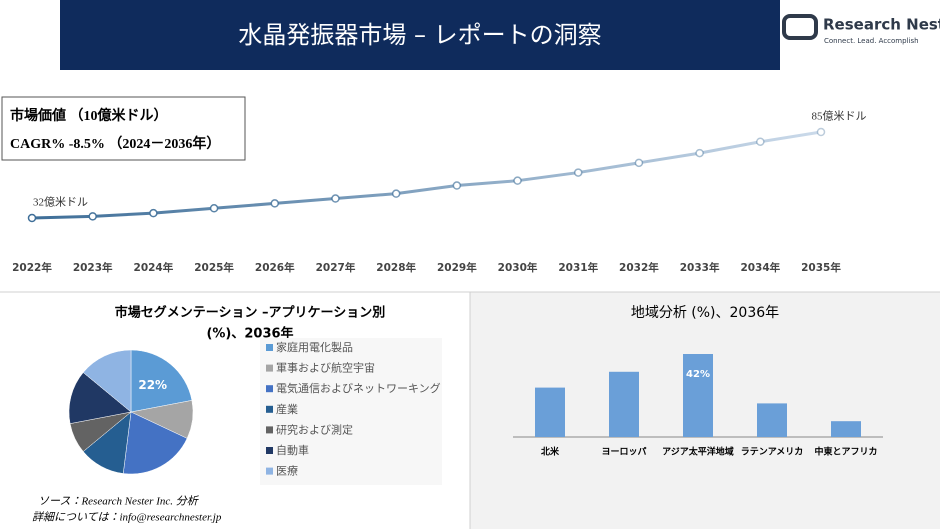 The width and height of the screenshot is (940, 529). What do you see at coordinates (839, 116) in the screenshot?
I see `data-label: 85億米ドル` at bounding box center [839, 116].